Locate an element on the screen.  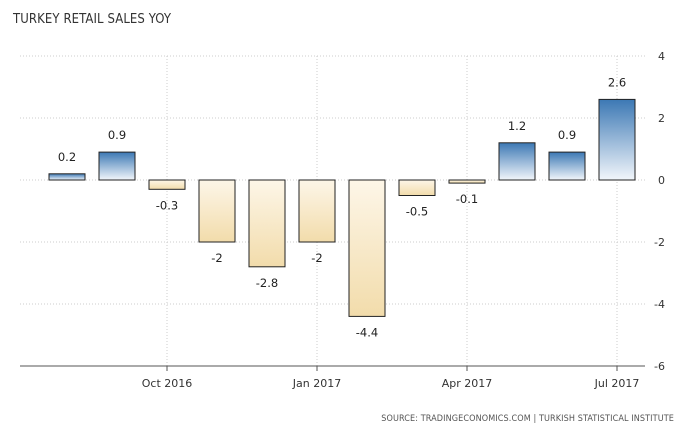
bar-data-label: -0.1 is located at coordinates (467, 199).